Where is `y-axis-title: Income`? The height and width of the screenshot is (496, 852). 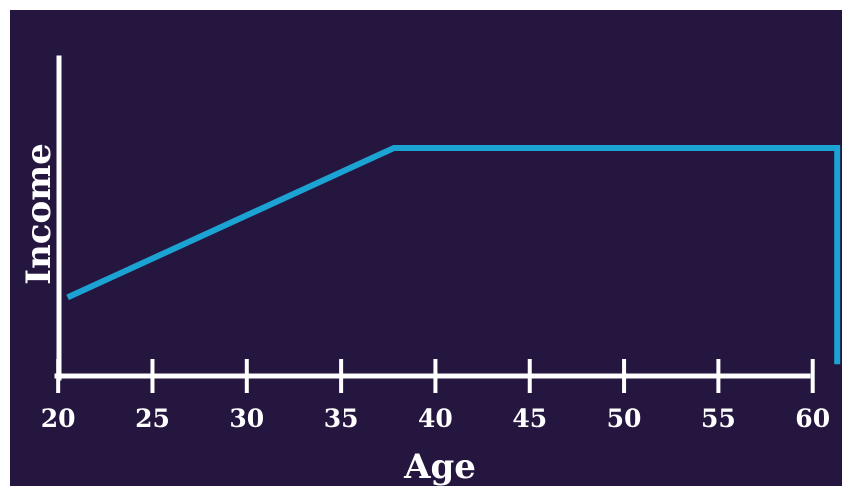 y-axis-title: Income is located at coordinates (39, 214).